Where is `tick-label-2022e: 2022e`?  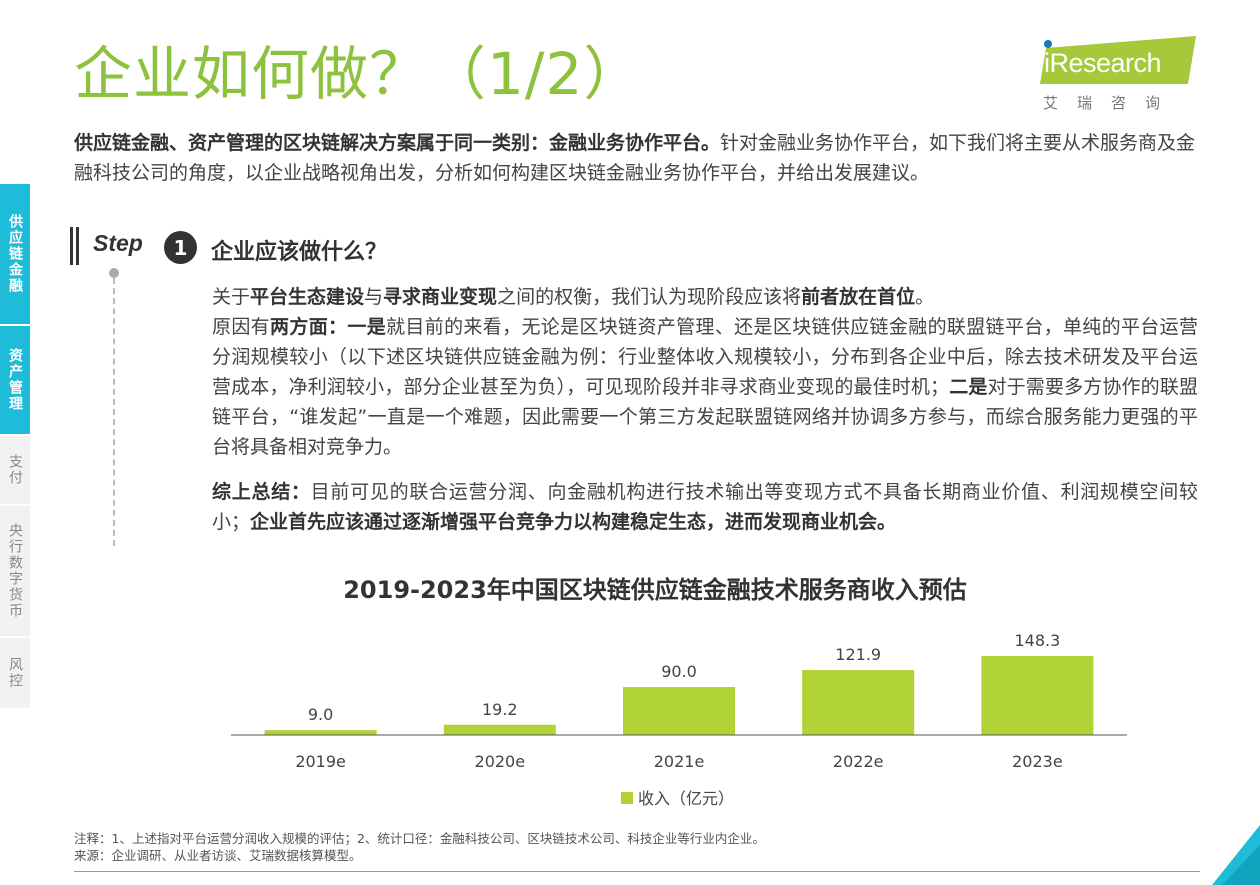
tick-label-2022e: 2022e is located at coordinates (858, 761).